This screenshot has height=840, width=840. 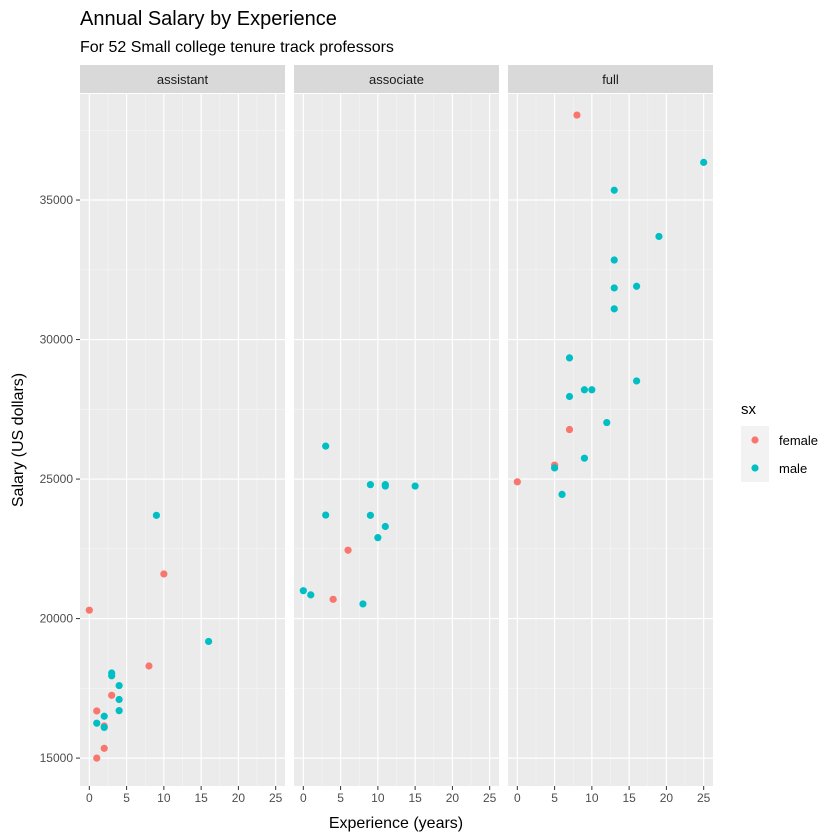 I want to click on y-tick-label: 15000, so click(x=57, y=758).